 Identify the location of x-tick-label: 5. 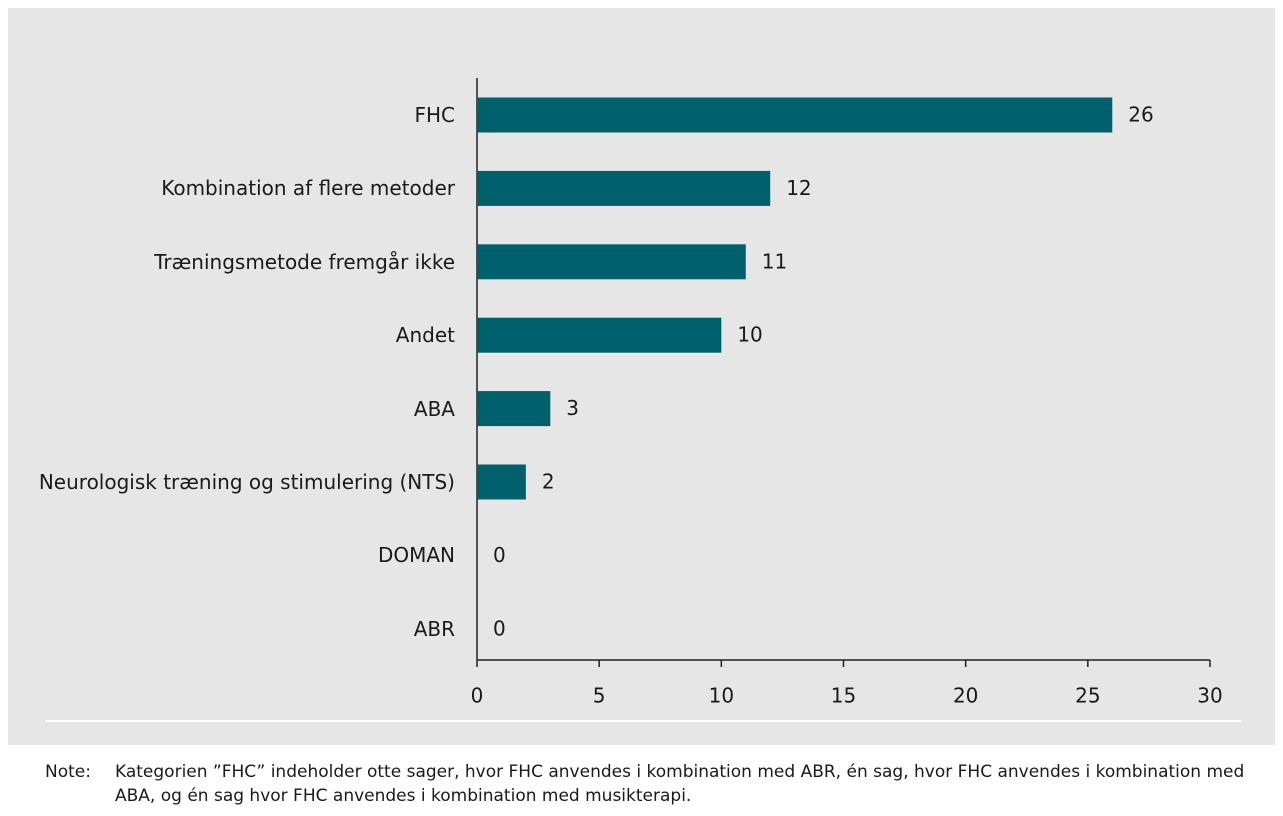
(599, 696).